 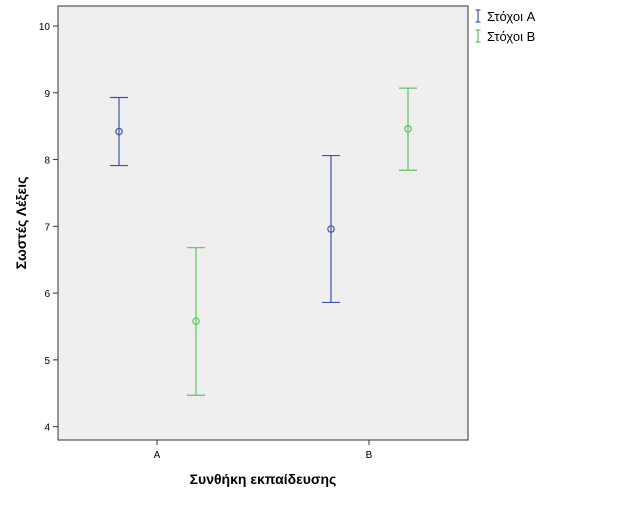 I want to click on y-axis-label: Σωστές Λέξεις, so click(x=21, y=223).